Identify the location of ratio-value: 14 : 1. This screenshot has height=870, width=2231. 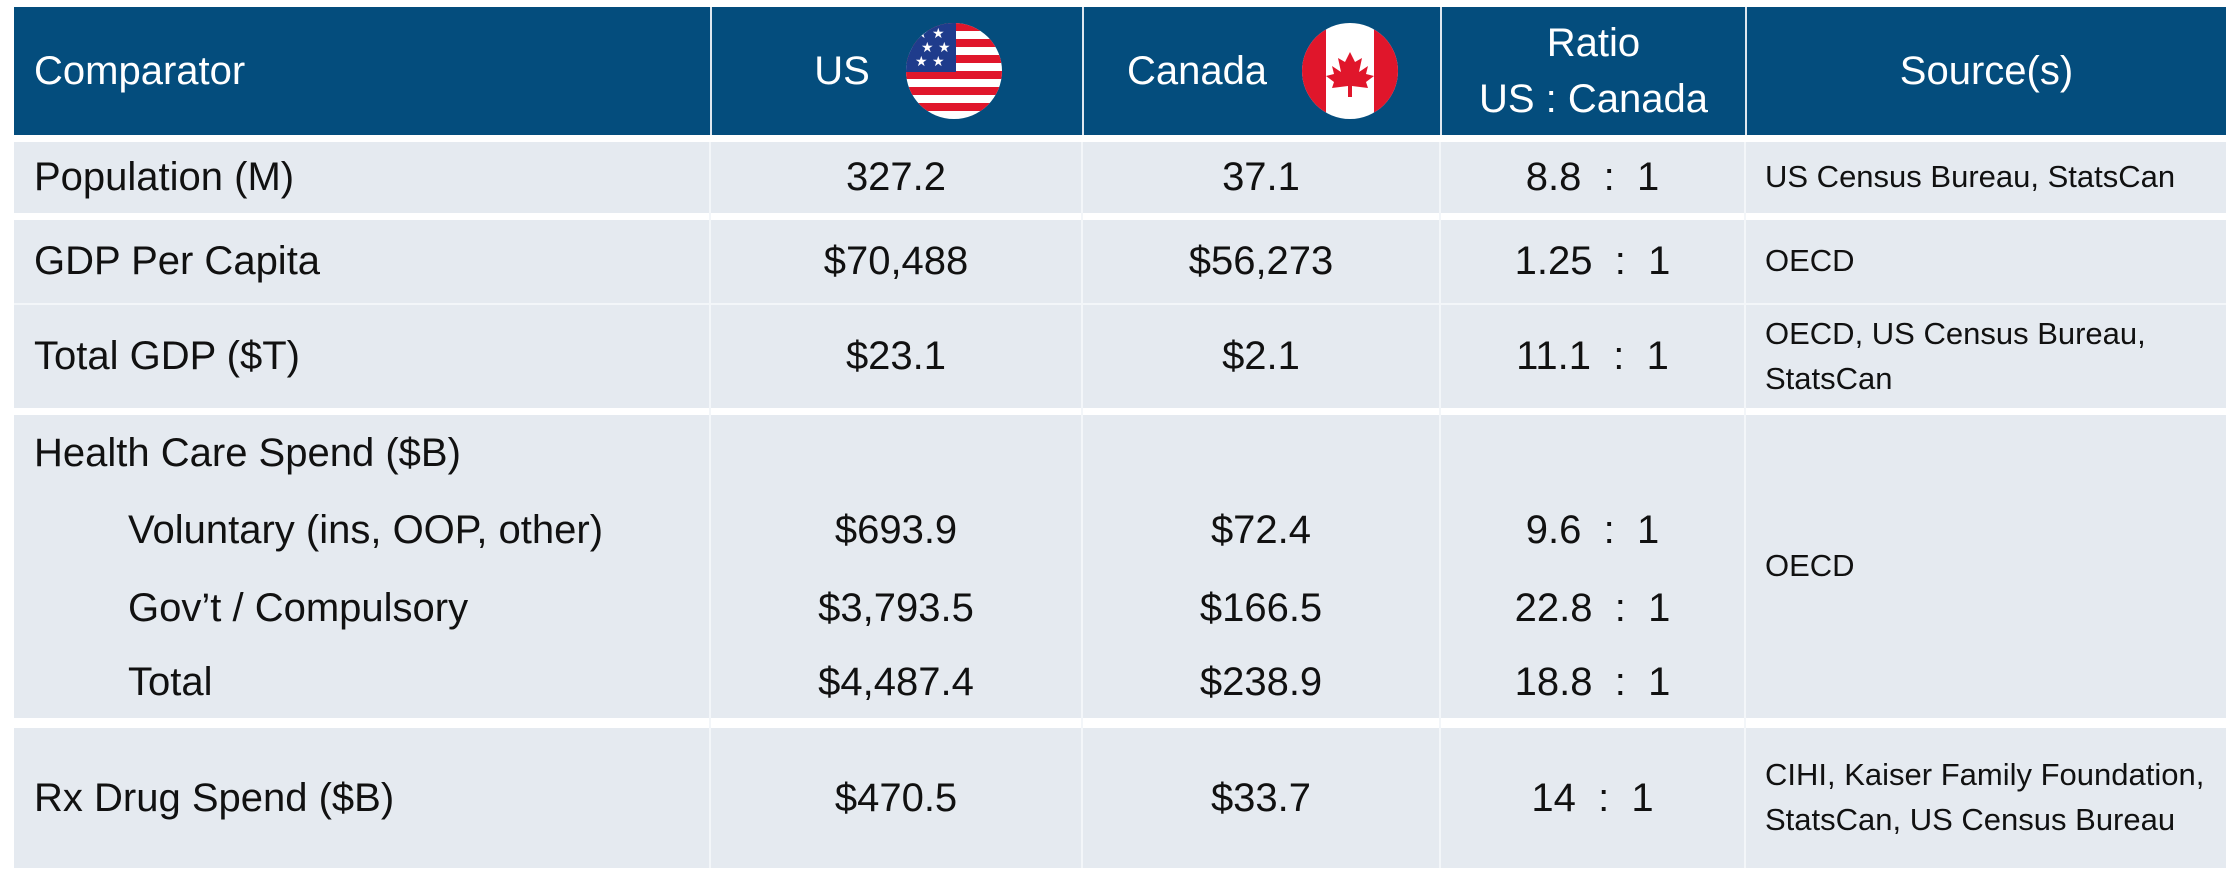
(1592, 797).